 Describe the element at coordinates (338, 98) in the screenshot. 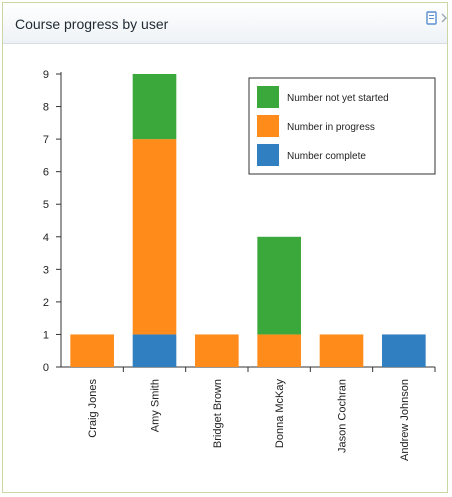

I see `legend-label: Number not yet started` at that location.